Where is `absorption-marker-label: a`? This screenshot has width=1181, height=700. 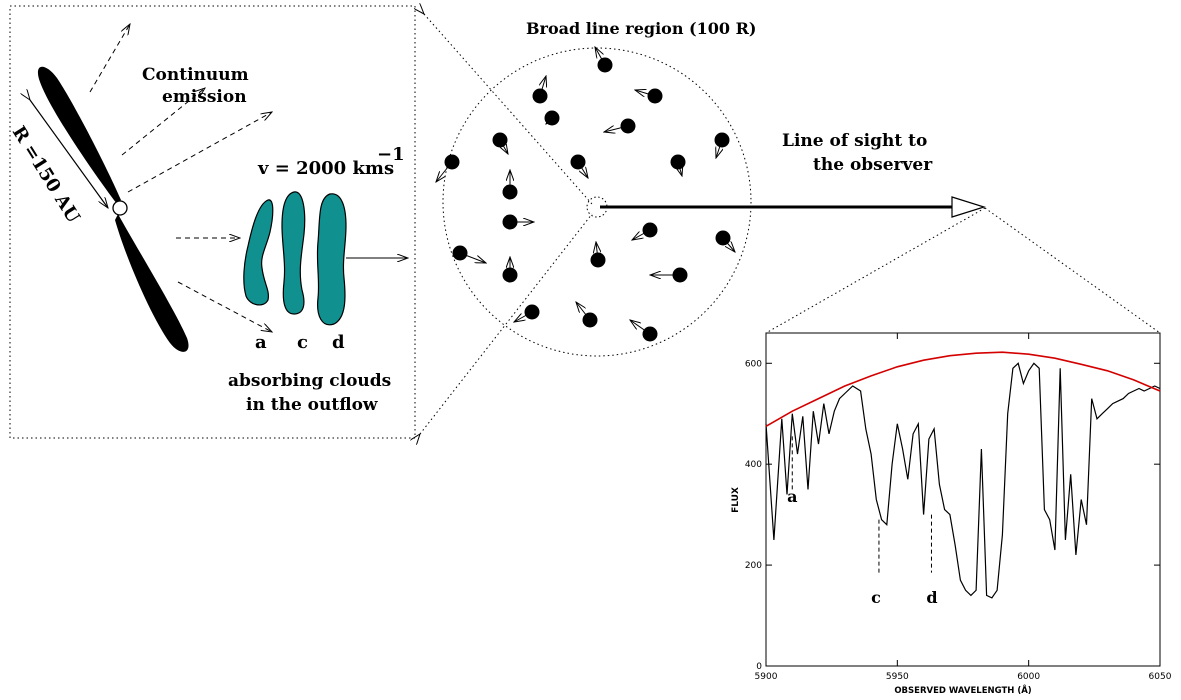
absorption-marker-label: a is located at coordinates (792, 496).